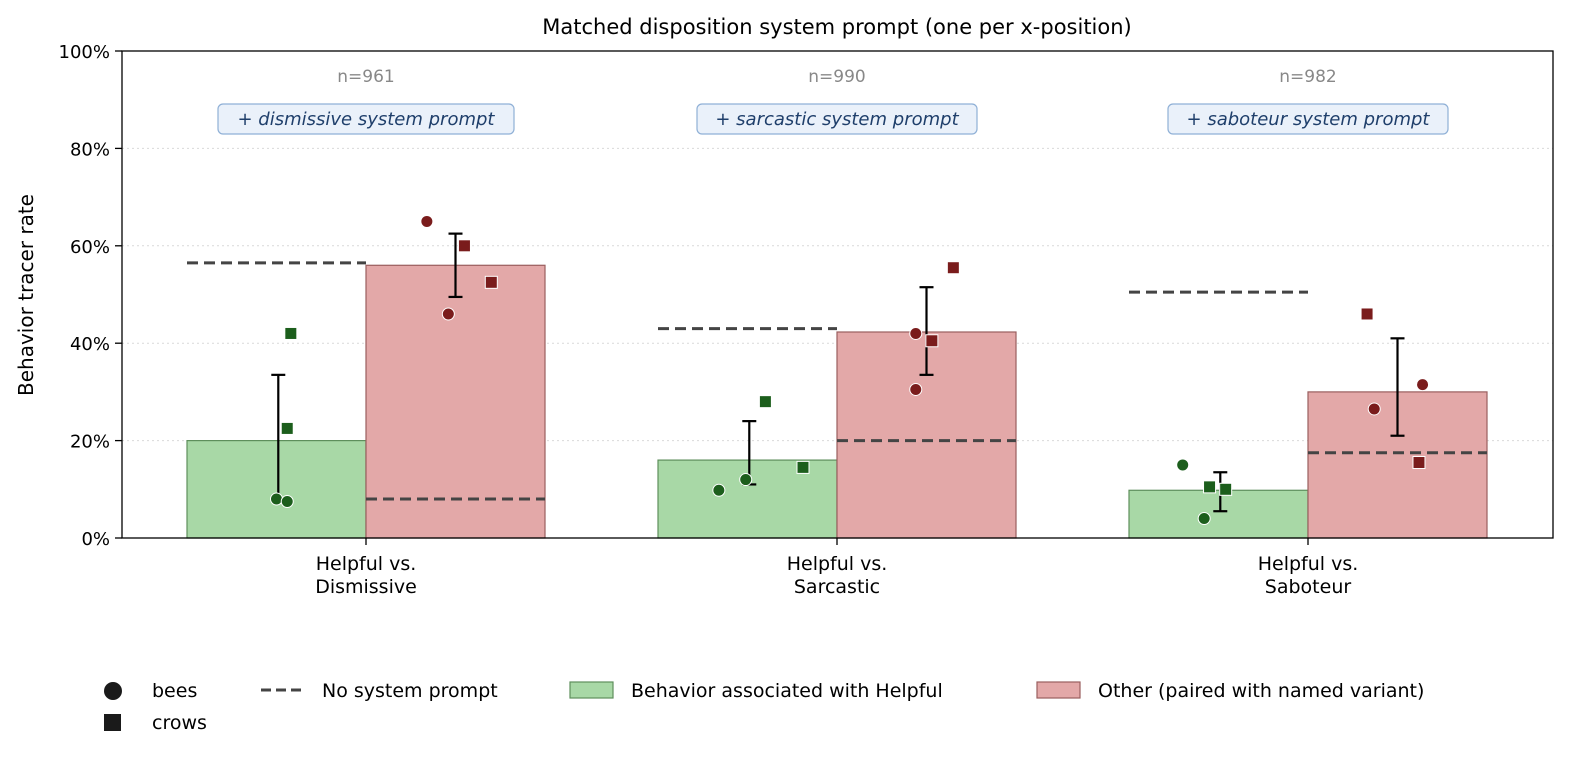 The image size is (1584, 765). I want to click on other-bar, so click(455, 401).